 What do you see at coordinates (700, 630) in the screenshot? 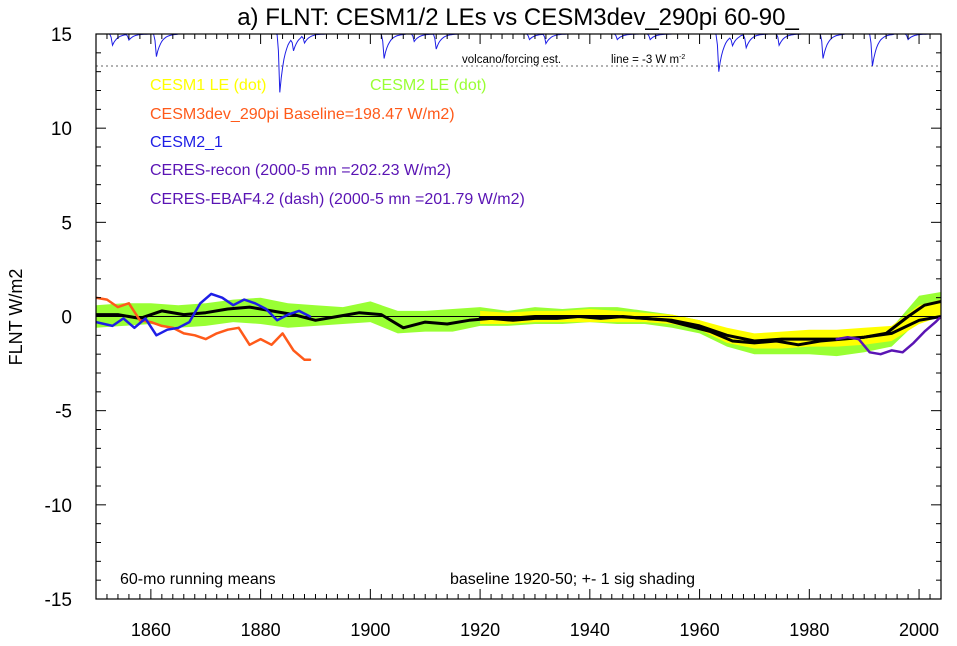
I see `x-tick-label: 1960` at bounding box center [700, 630].